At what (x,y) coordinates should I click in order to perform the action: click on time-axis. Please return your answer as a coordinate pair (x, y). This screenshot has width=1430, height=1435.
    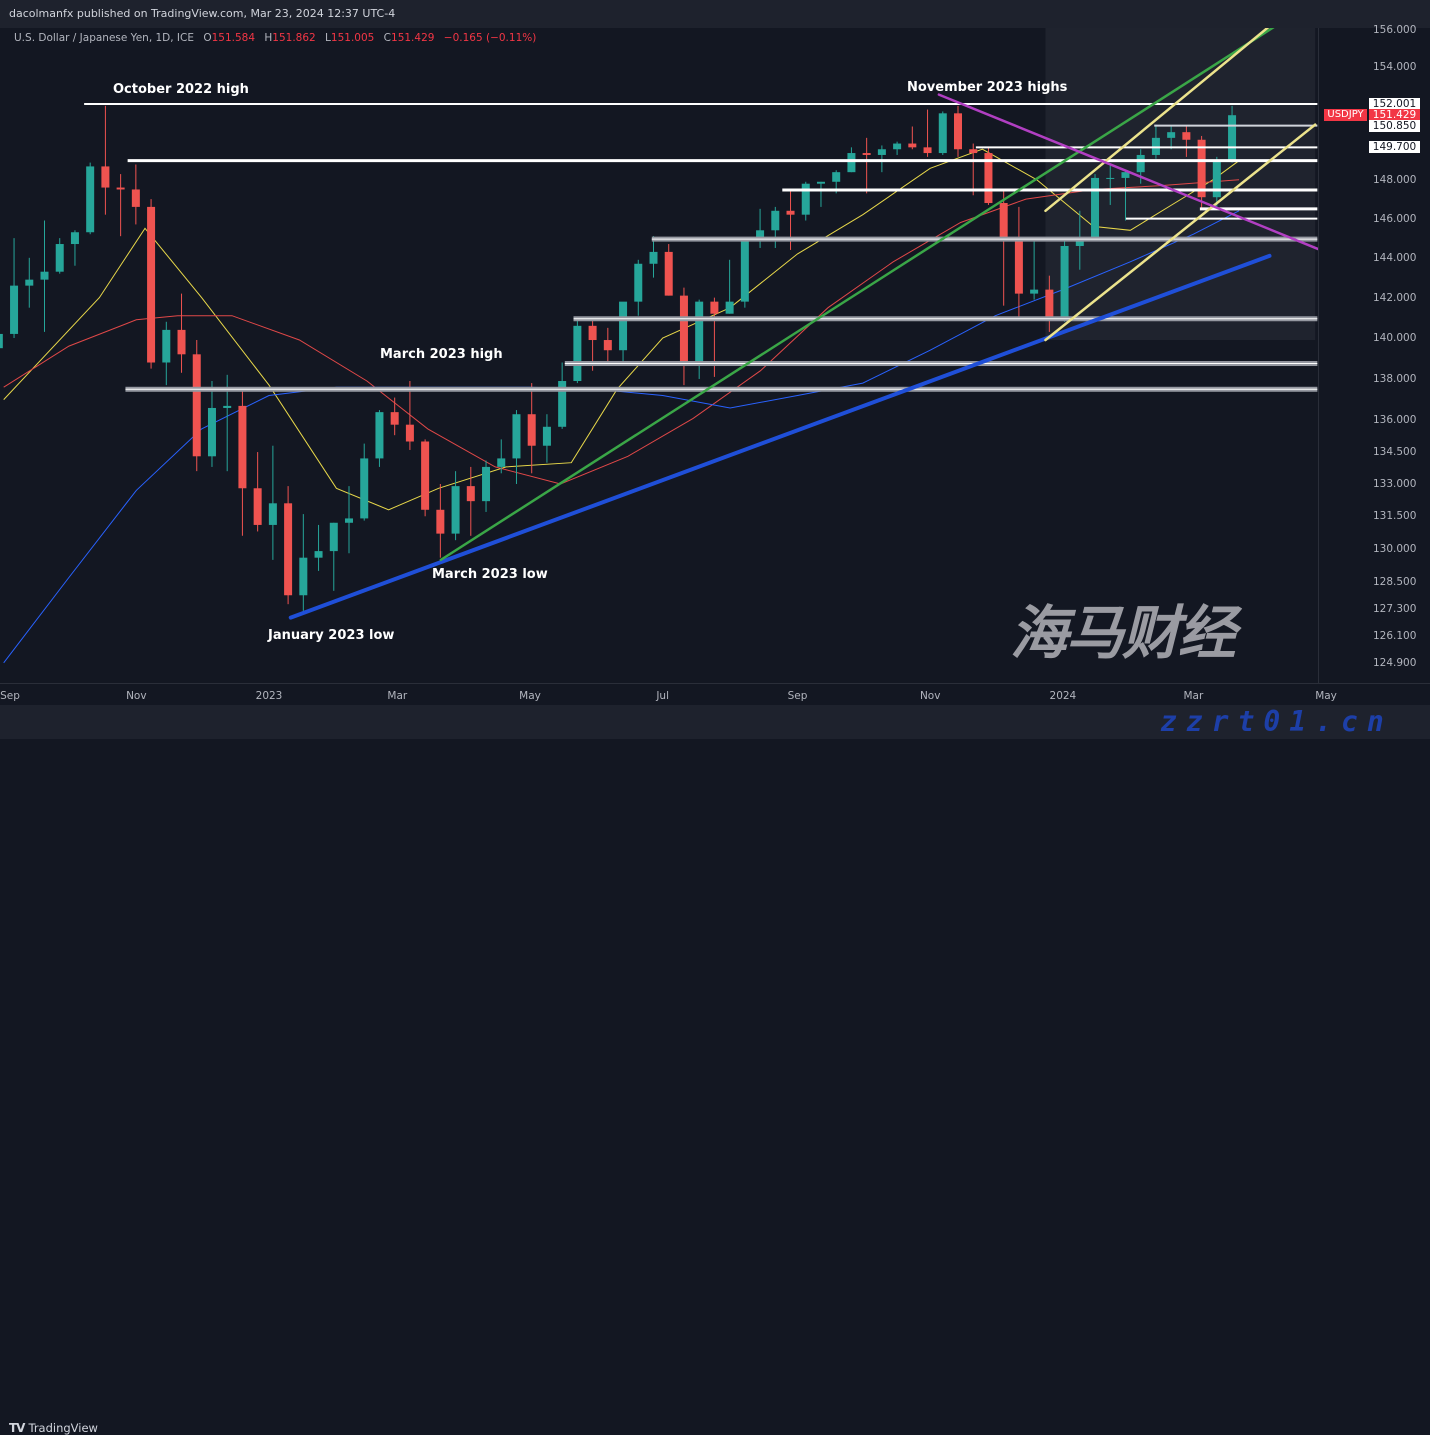
    Looking at the image, I should click on (715, 694).